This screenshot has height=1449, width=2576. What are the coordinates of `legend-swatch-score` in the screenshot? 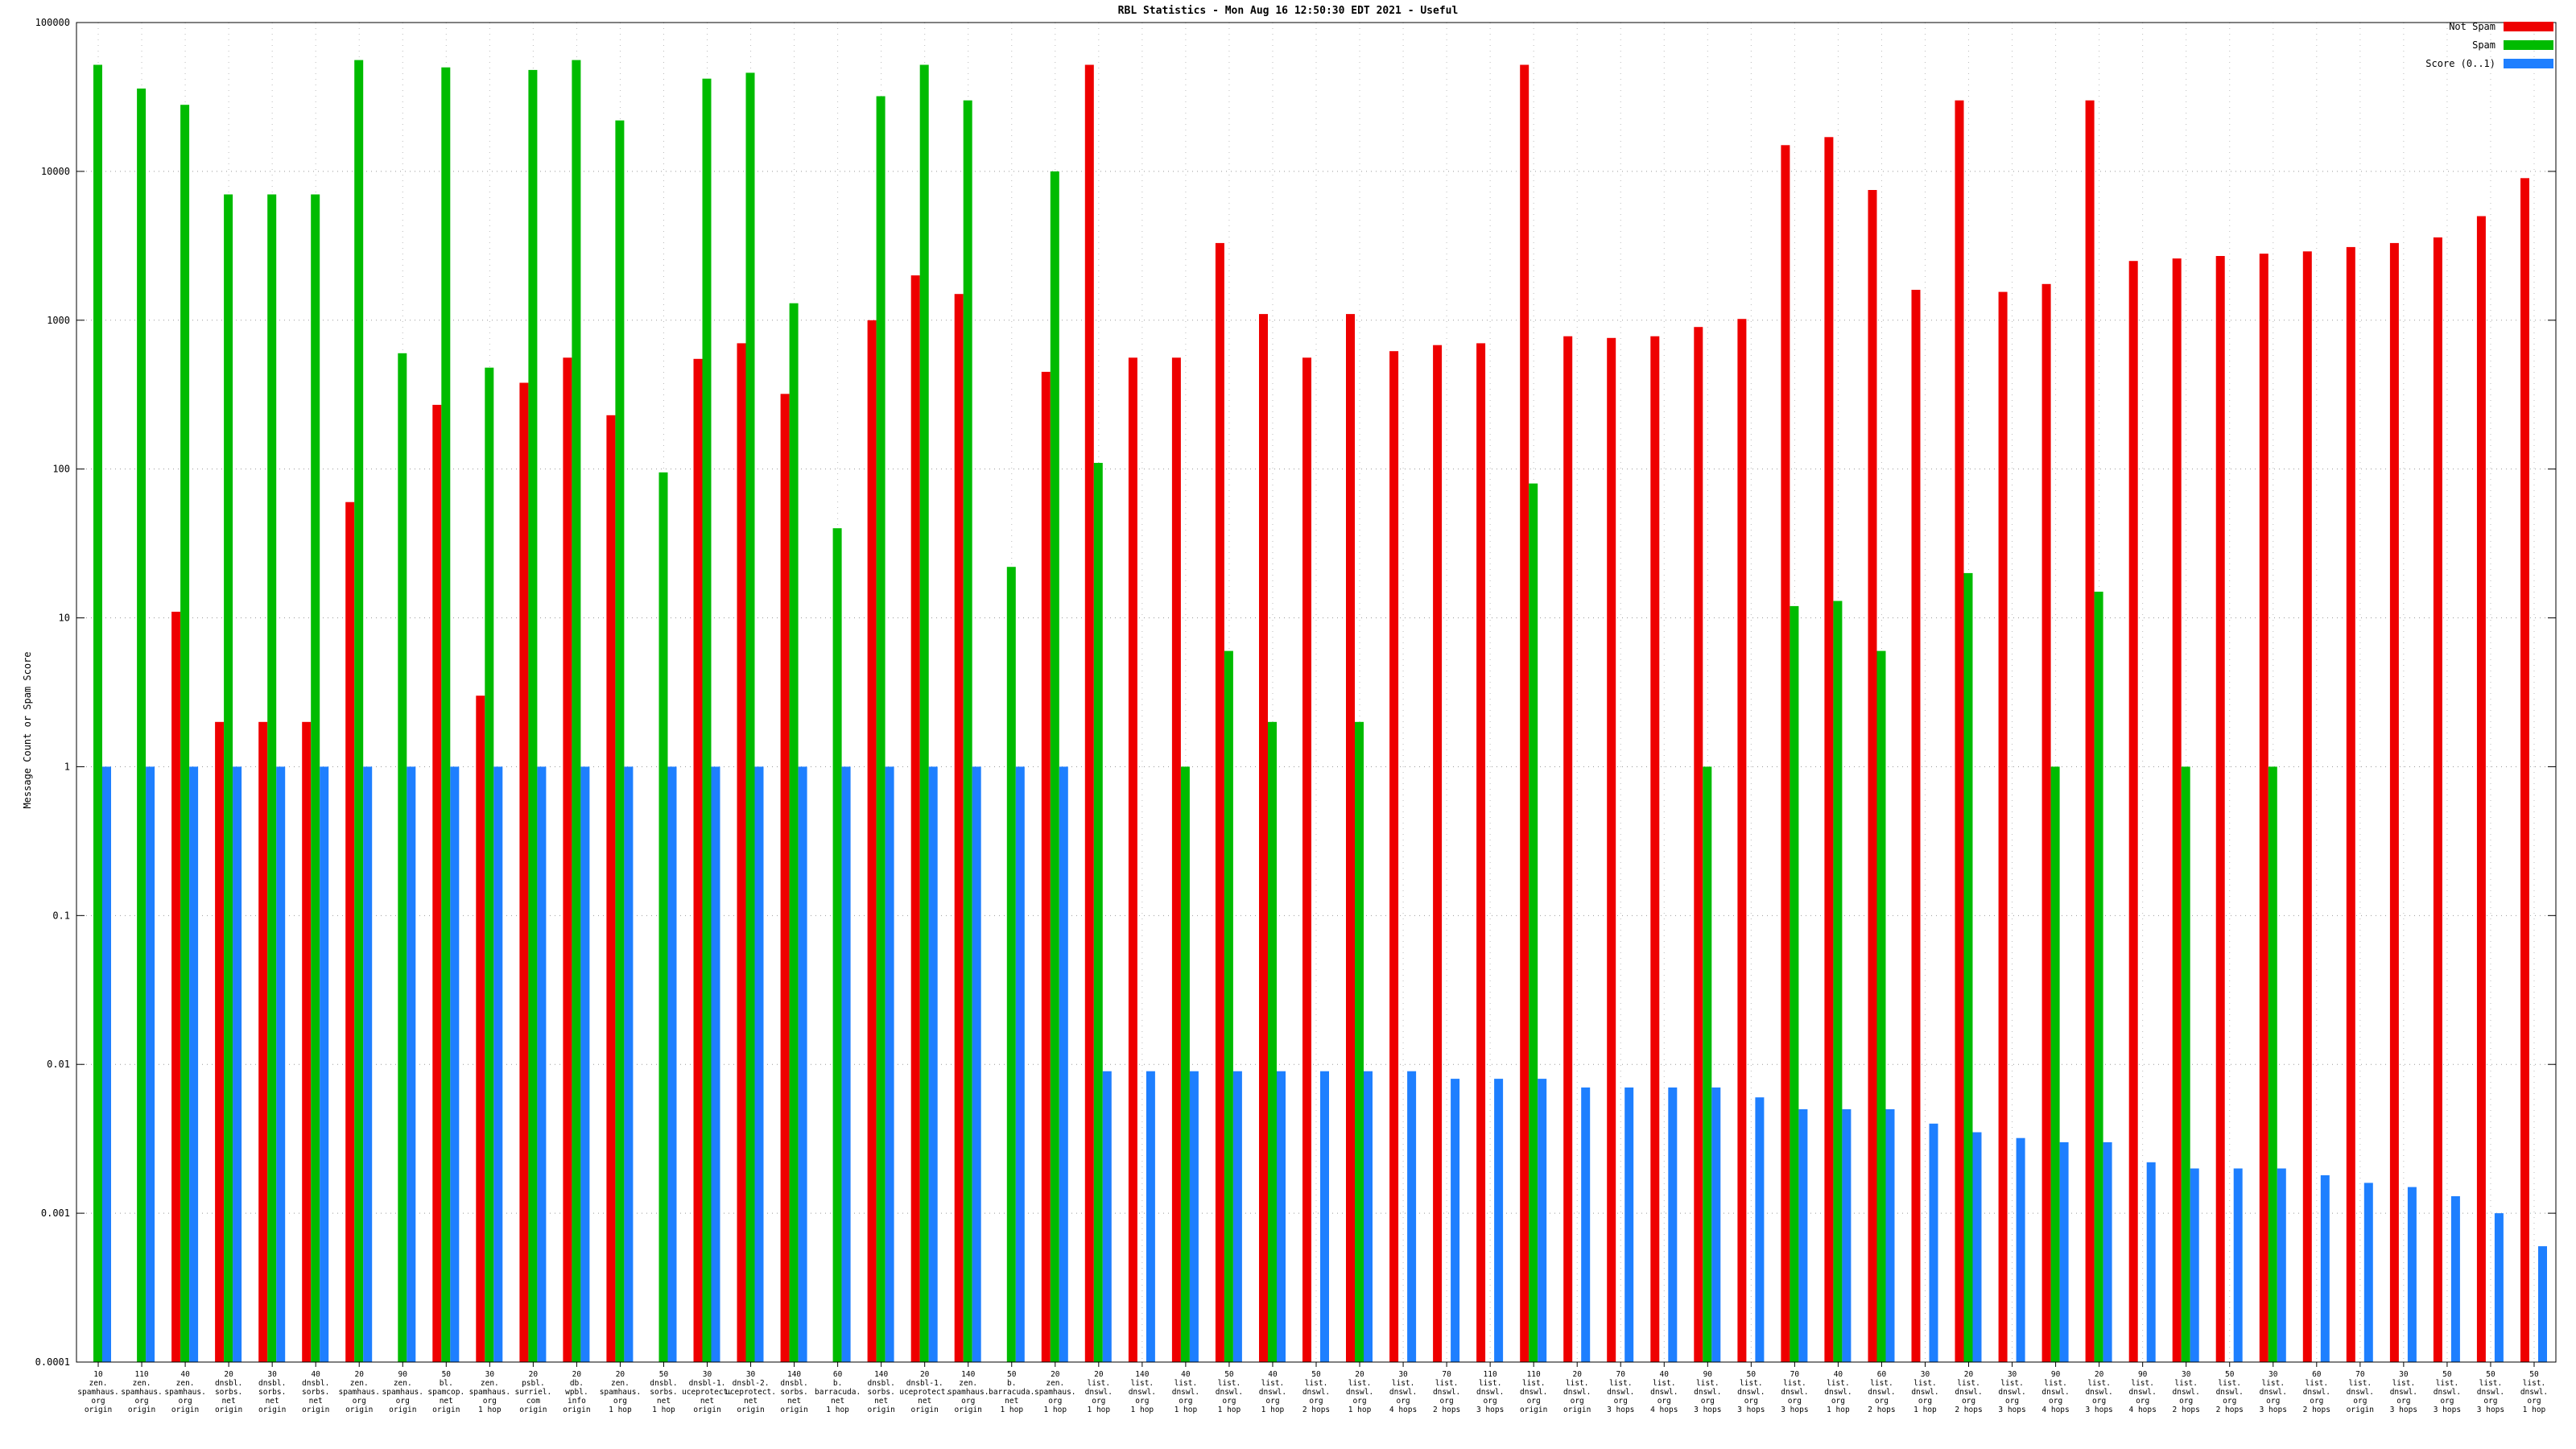 It's located at (2528, 63).